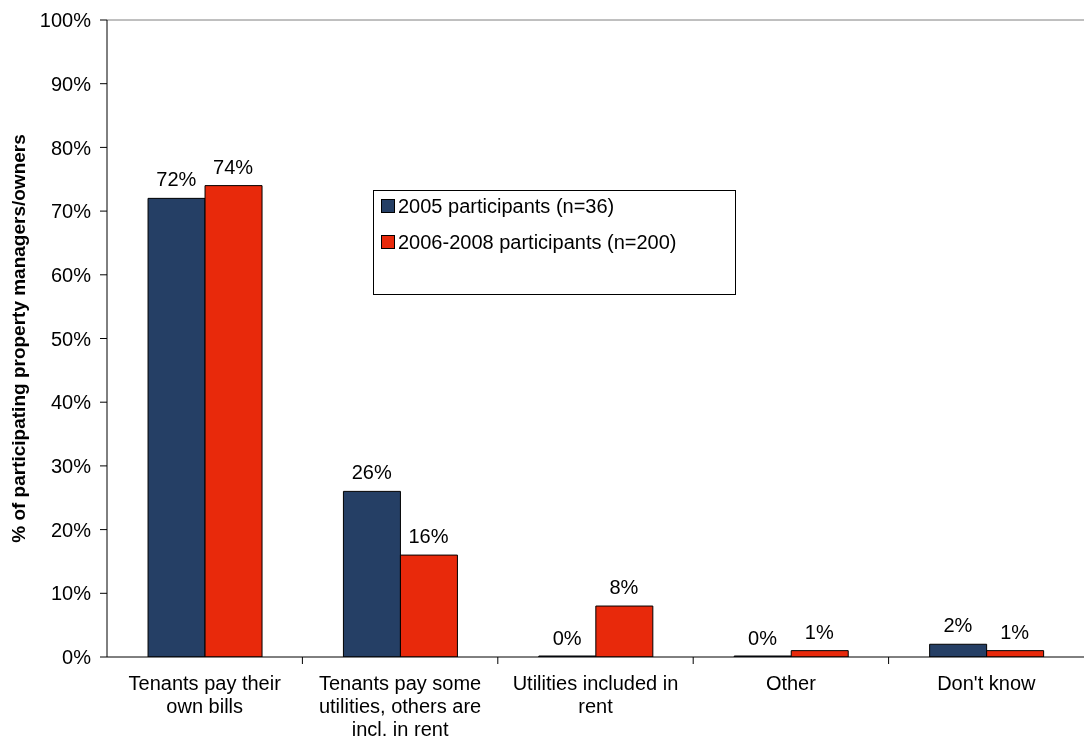 Image resolution: width=1084 pixels, height=742 pixels. Describe the element at coordinates (624, 587) in the screenshot. I see `data-label: 8%` at that location.